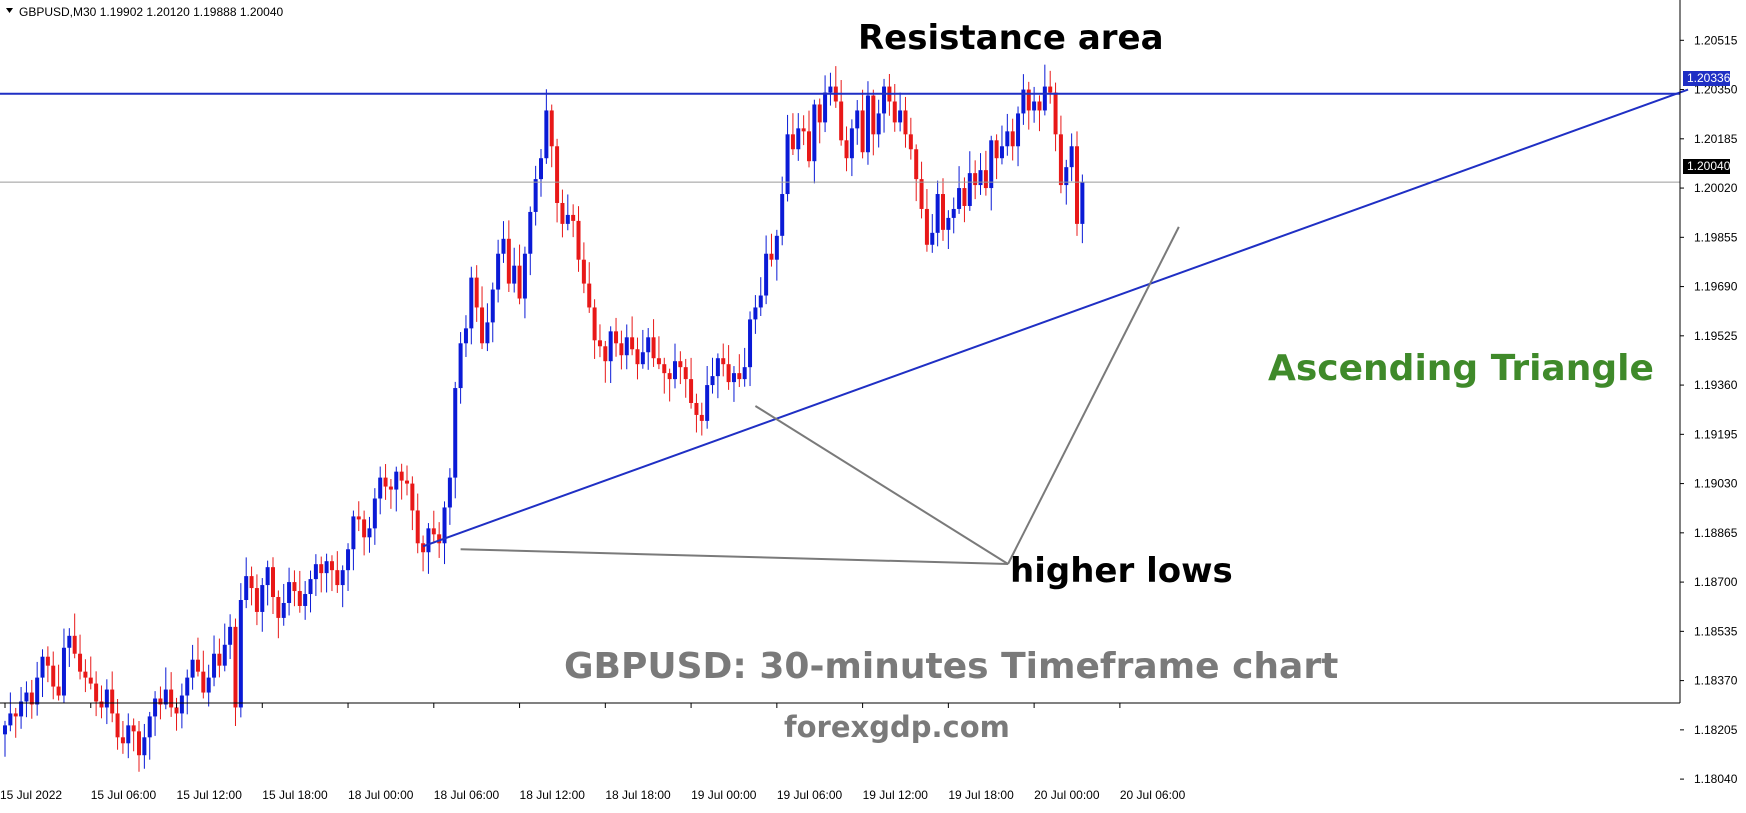 The width and height of the screenshot is (1746, 813). What do you see at coordinates (295, 795) in the screenshot?
I see `x-tick-label: 15 Jul 18:00` at bounding box center [295, 795].